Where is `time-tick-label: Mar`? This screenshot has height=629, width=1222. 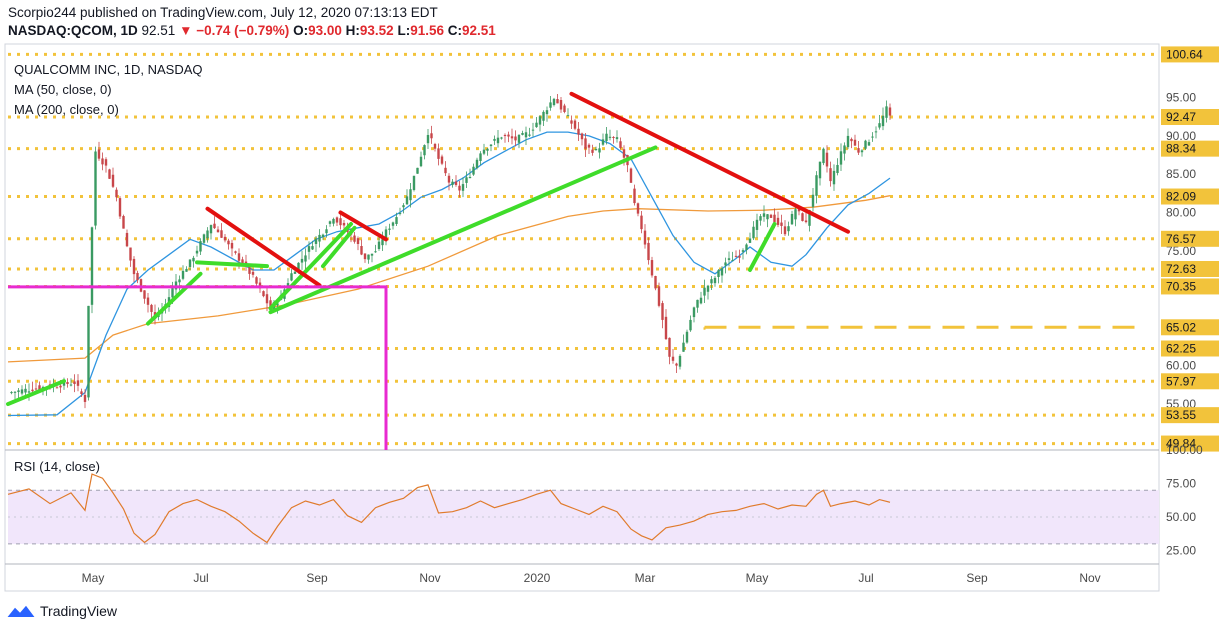
time-tick-label: Mar is located at coordinates (645, 578).